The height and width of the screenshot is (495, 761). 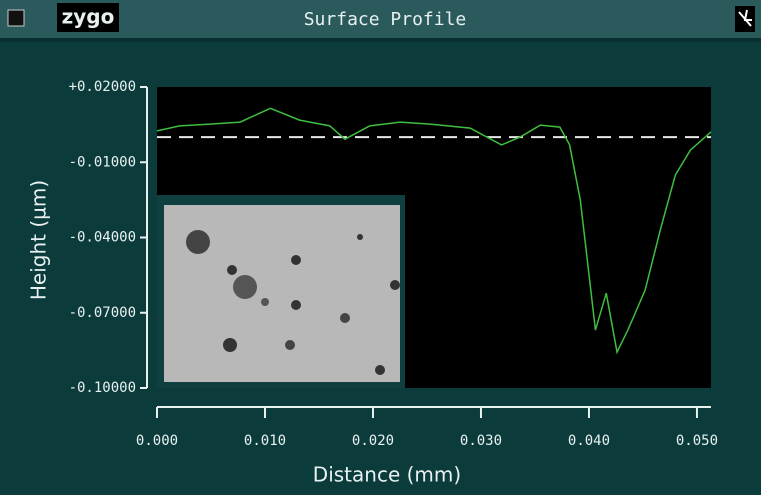 What do you see at coordinates (589, 441) in the screenshot?
I see `x-tick-label: 0.040` at bounding box center [589, 441].